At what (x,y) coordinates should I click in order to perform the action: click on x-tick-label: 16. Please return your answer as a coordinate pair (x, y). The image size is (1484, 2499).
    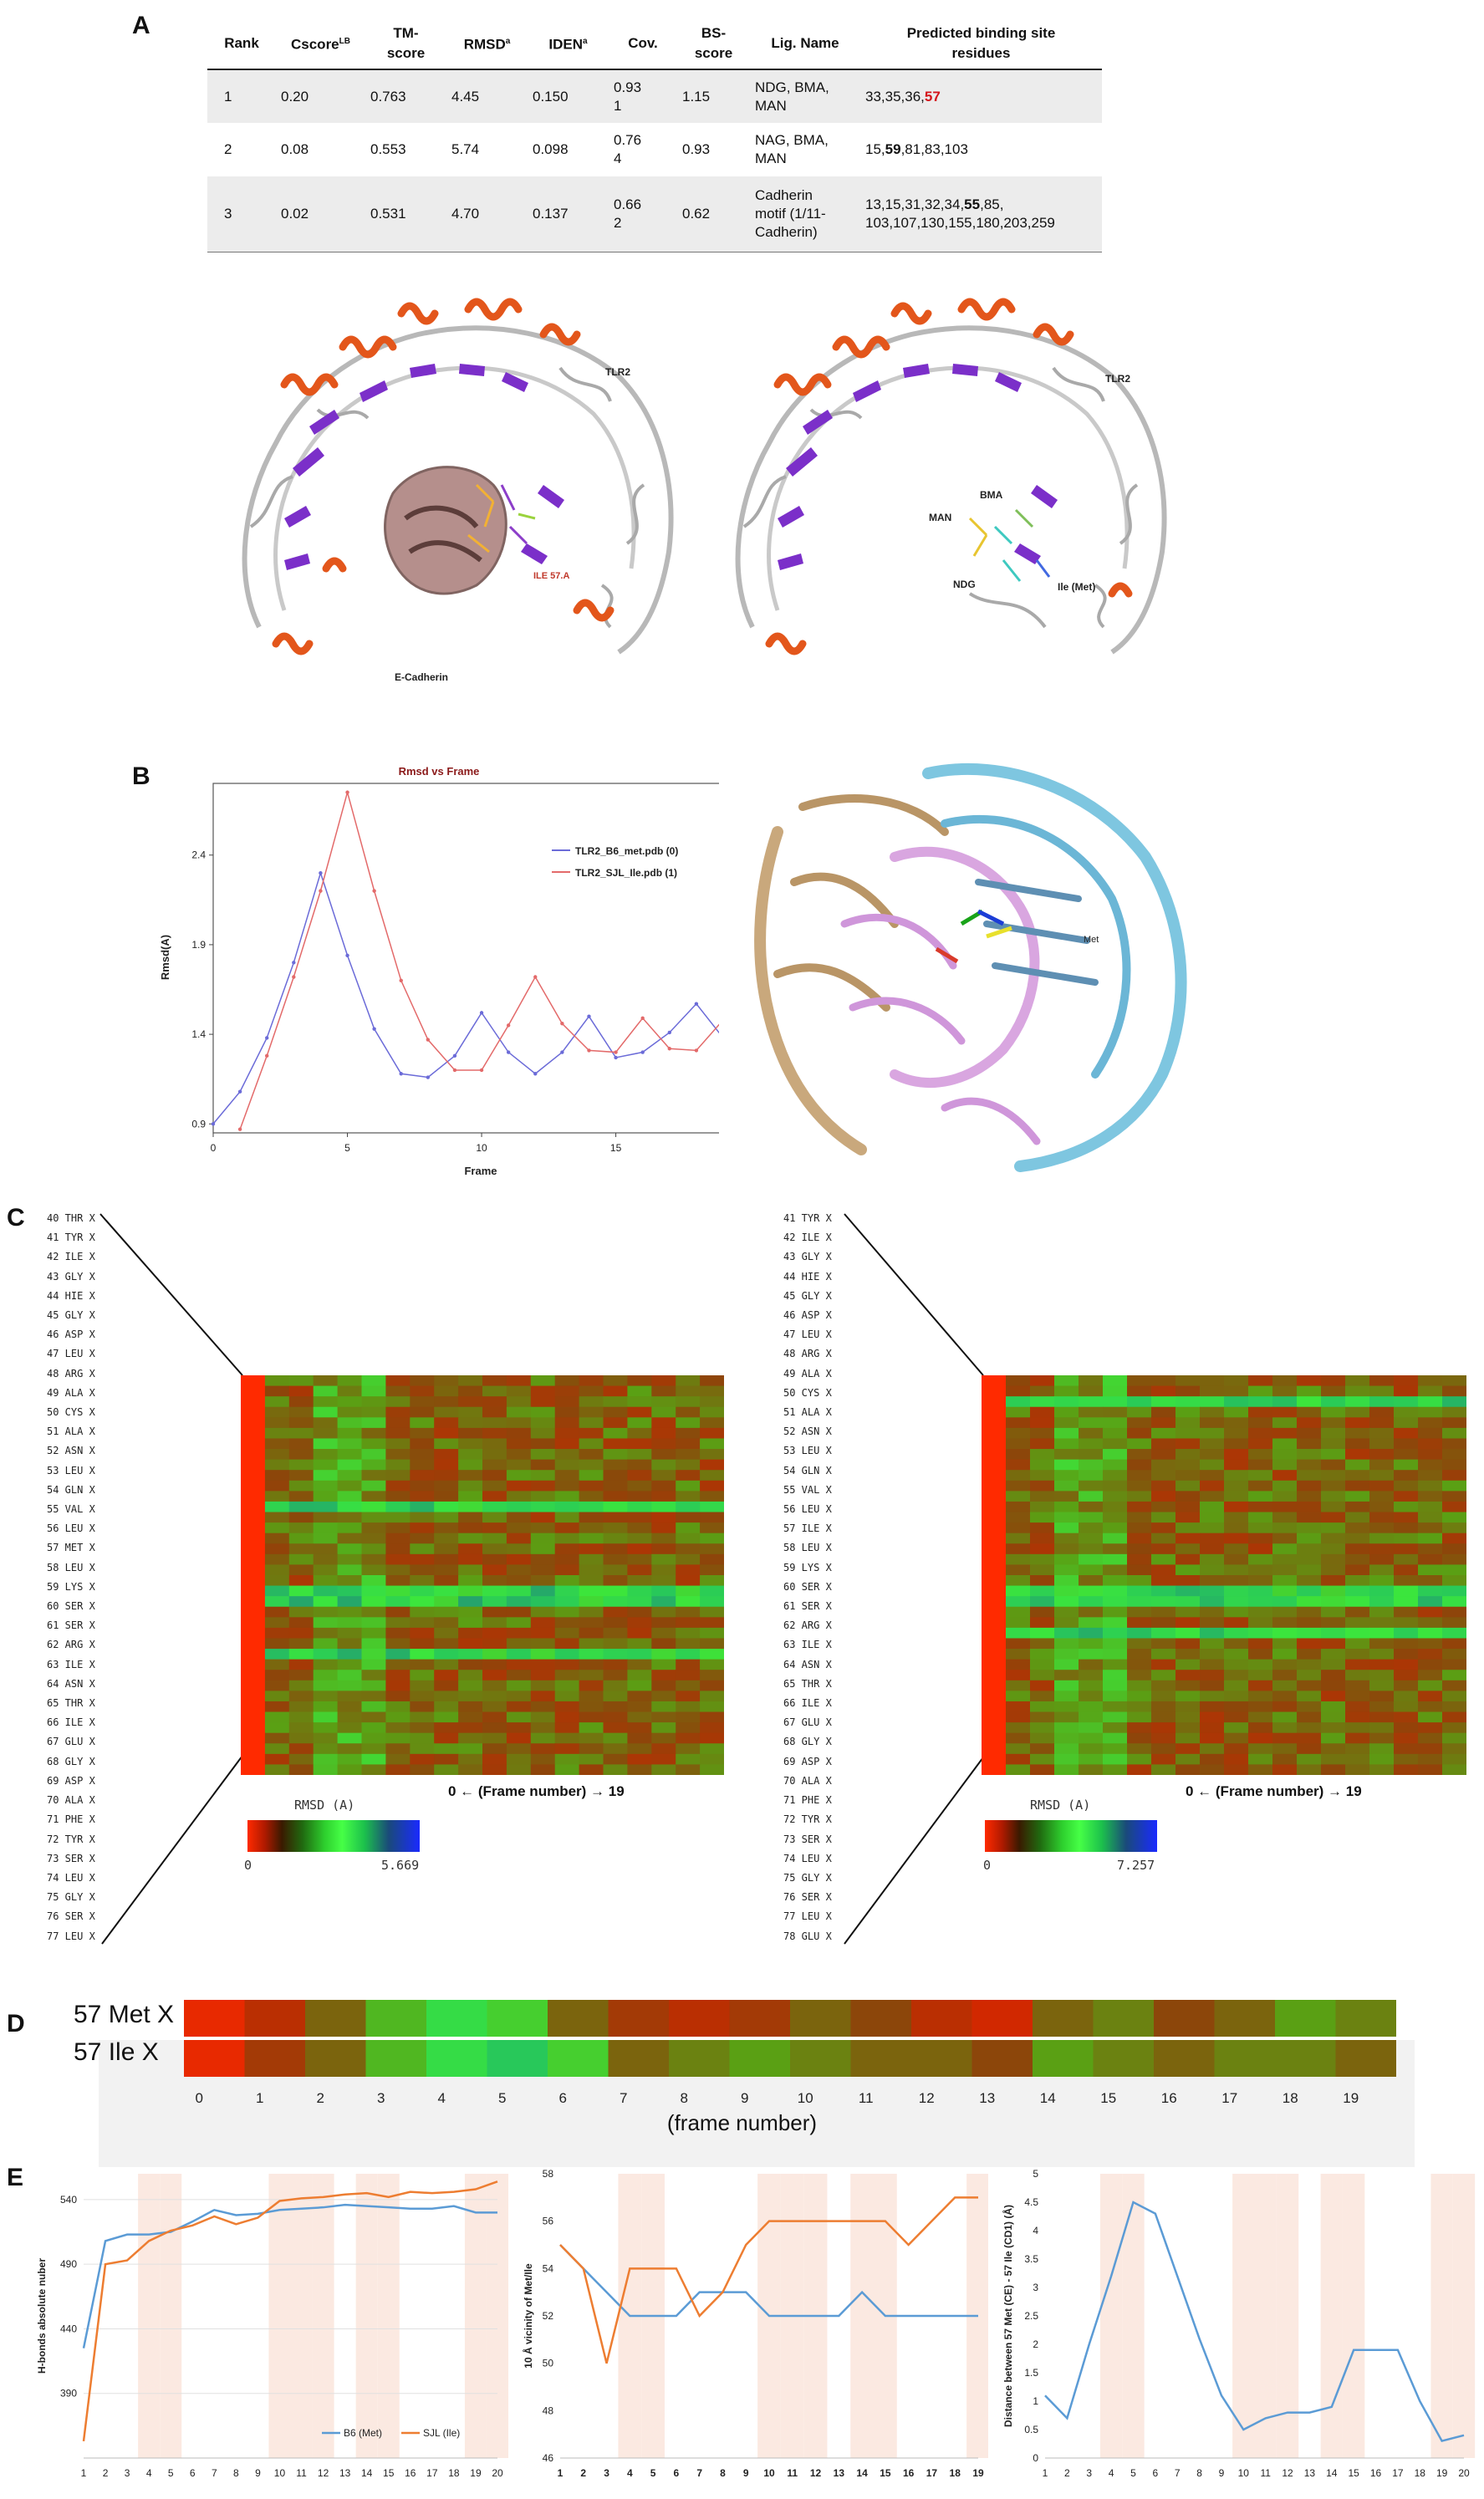
    Looking at the image, I should click on (410, 2473).